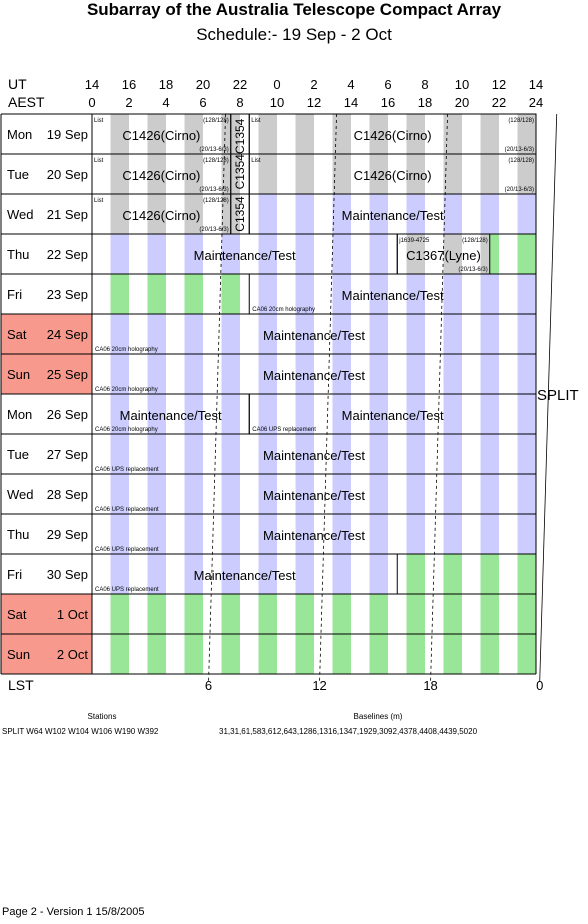  I want to click on ut-tick-label: 8, so click(424, 84).